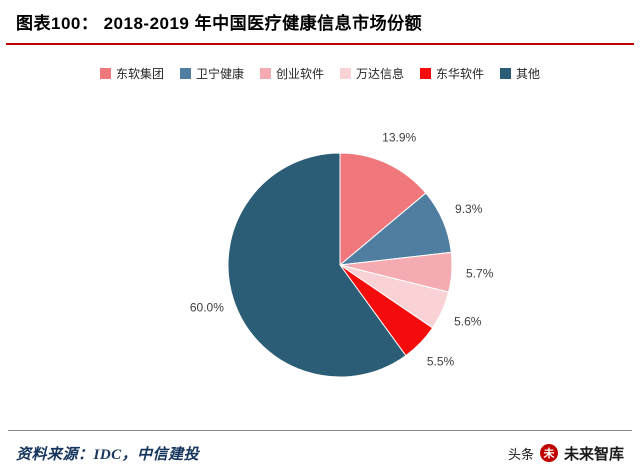 This screenshot has height=473, width=640. I want to click on title-underline, so click(320, 44).